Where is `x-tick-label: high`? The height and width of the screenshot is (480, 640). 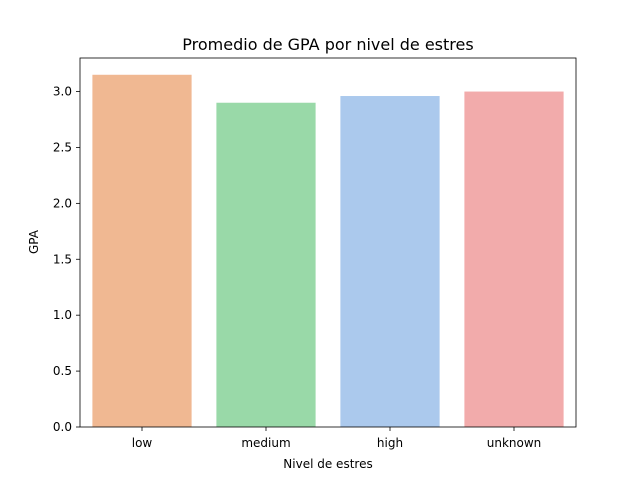 x-tick-label: high is located at coordinates (390, 443).